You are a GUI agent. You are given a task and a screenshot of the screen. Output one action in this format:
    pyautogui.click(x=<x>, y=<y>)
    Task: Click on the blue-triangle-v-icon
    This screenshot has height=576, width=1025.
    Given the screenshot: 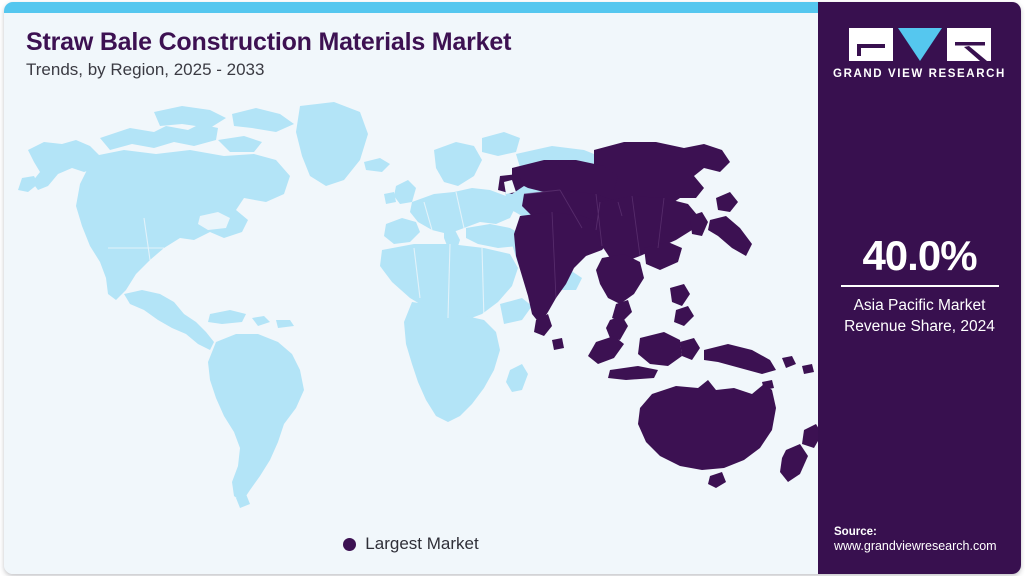 What is the action you would take?
    pyautogui.click(x=919, y=44)
    